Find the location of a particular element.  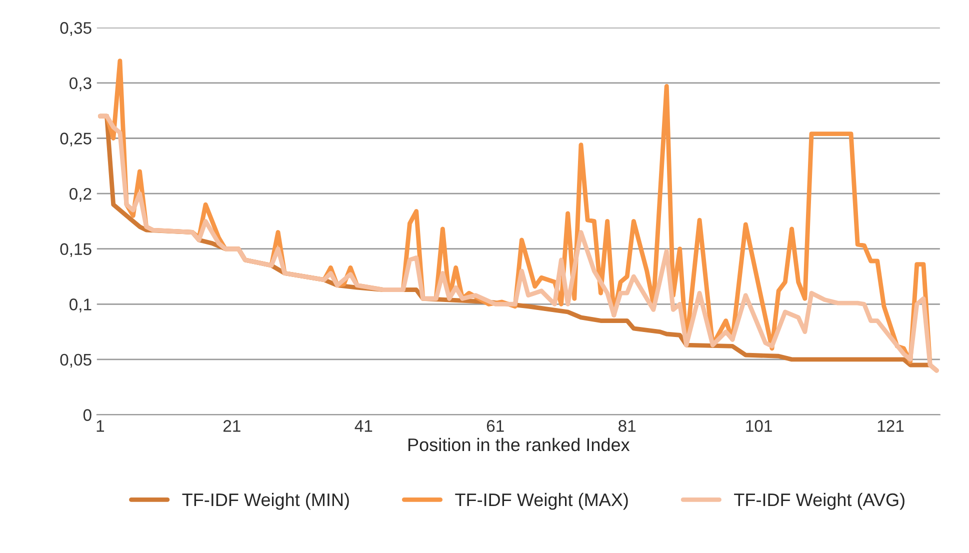

y-tick-label: 0,35 is located at coordinates (76, 29).